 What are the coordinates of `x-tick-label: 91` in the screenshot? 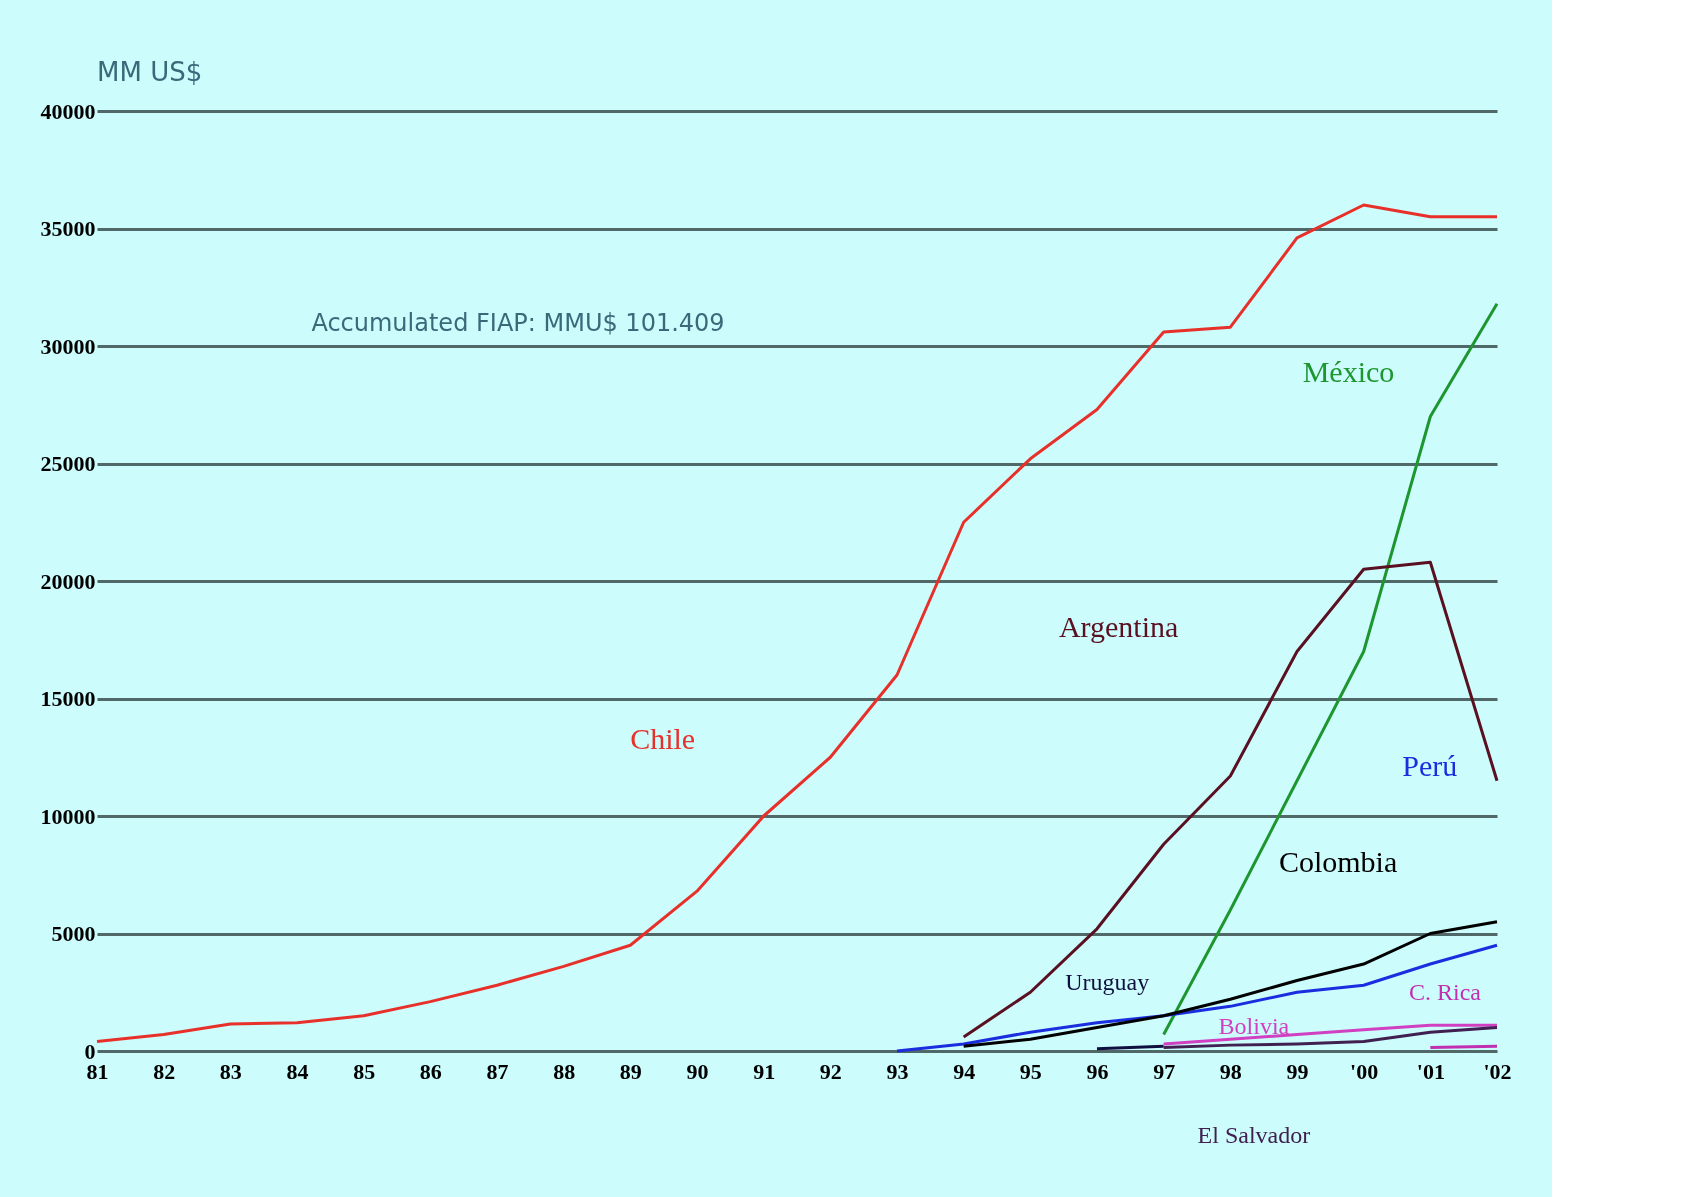 It's located at (764, 1071).